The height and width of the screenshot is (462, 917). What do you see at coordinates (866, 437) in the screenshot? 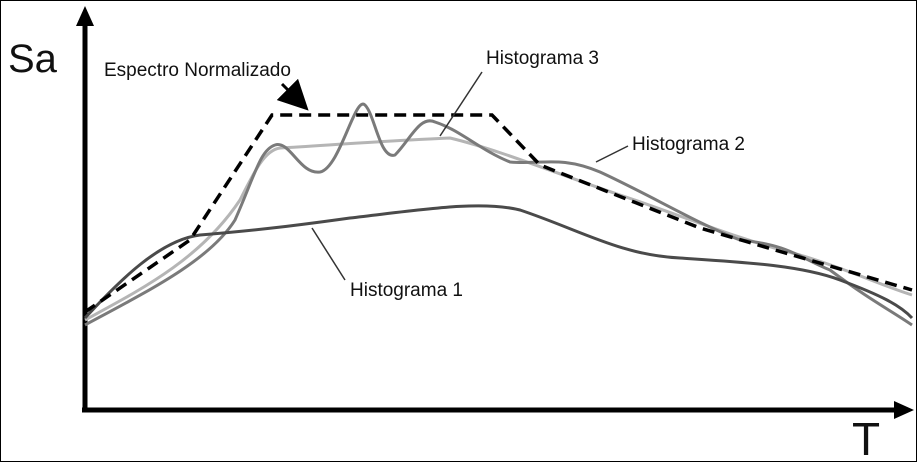
I see `x-axis-label: T` at bounding box center [866, 437].